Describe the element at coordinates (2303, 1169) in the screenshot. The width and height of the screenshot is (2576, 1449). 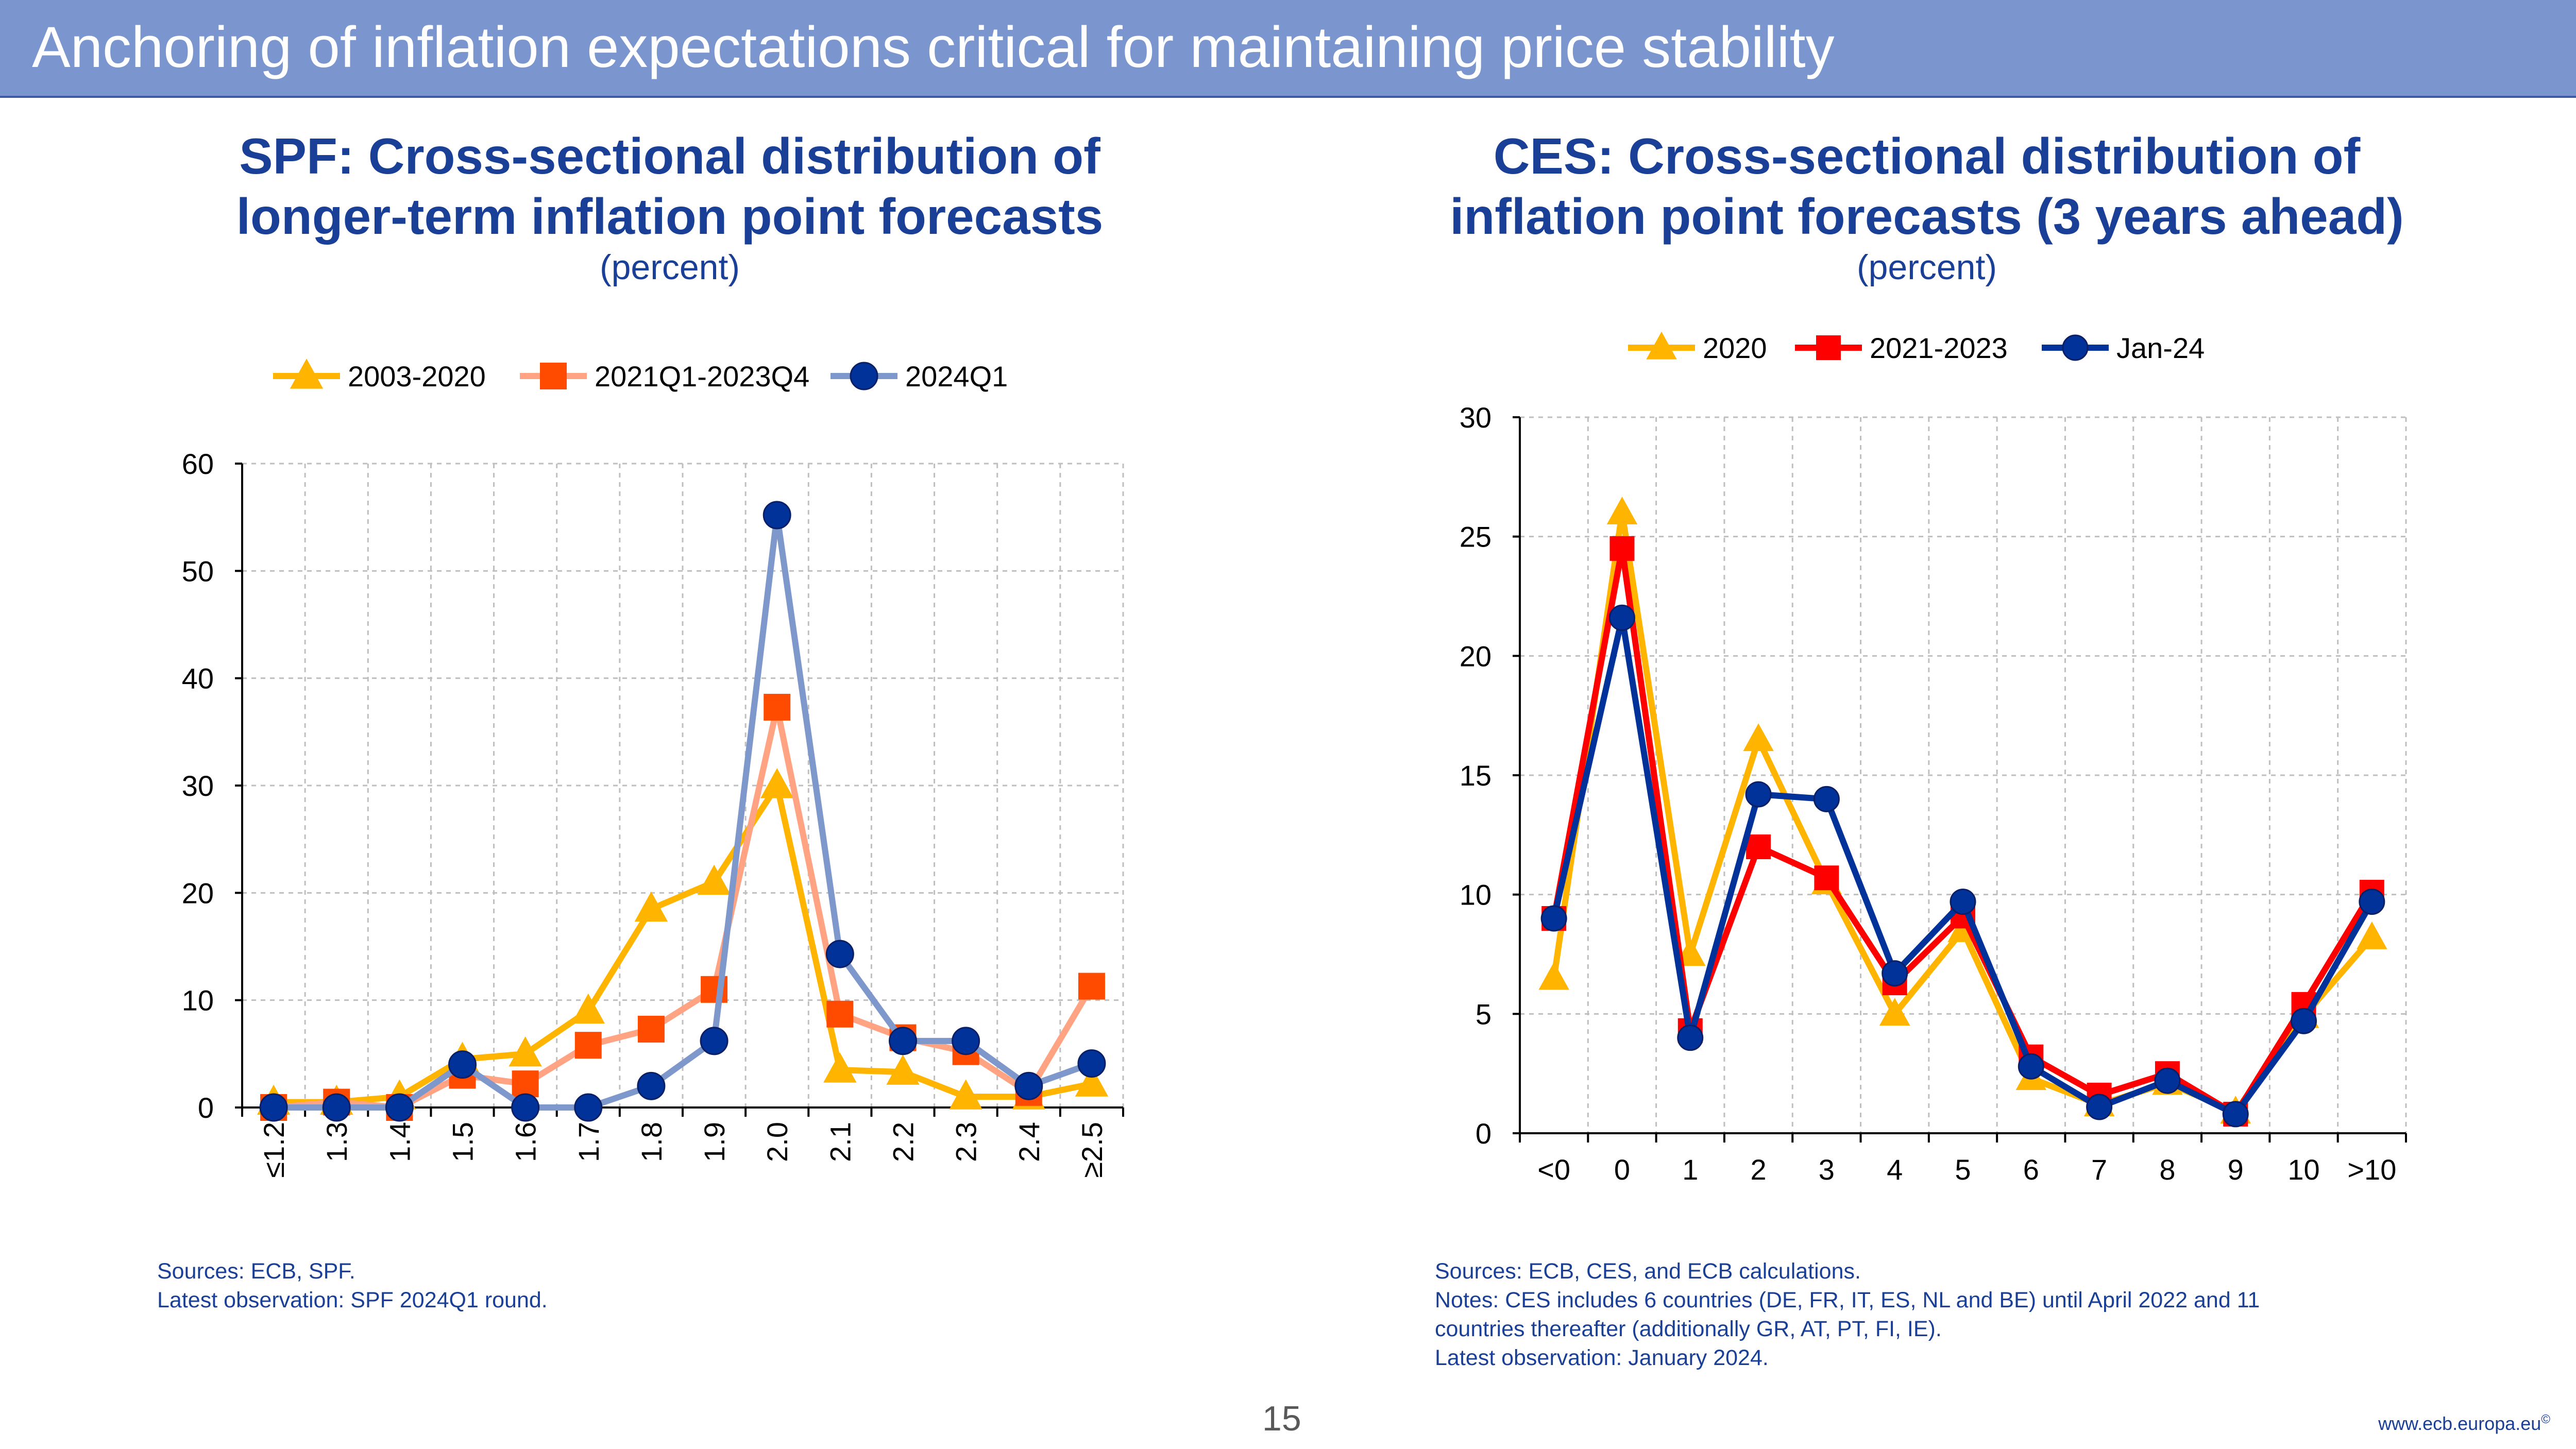
I see `x-tick-label: 10` at that location.